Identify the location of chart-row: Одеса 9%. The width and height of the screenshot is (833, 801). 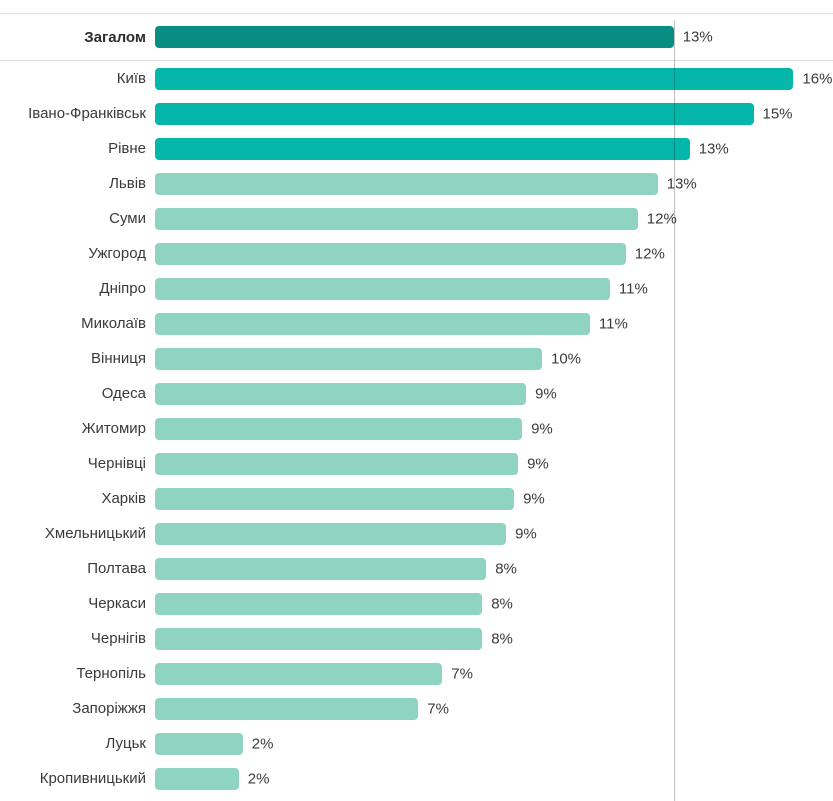
(416, 393).